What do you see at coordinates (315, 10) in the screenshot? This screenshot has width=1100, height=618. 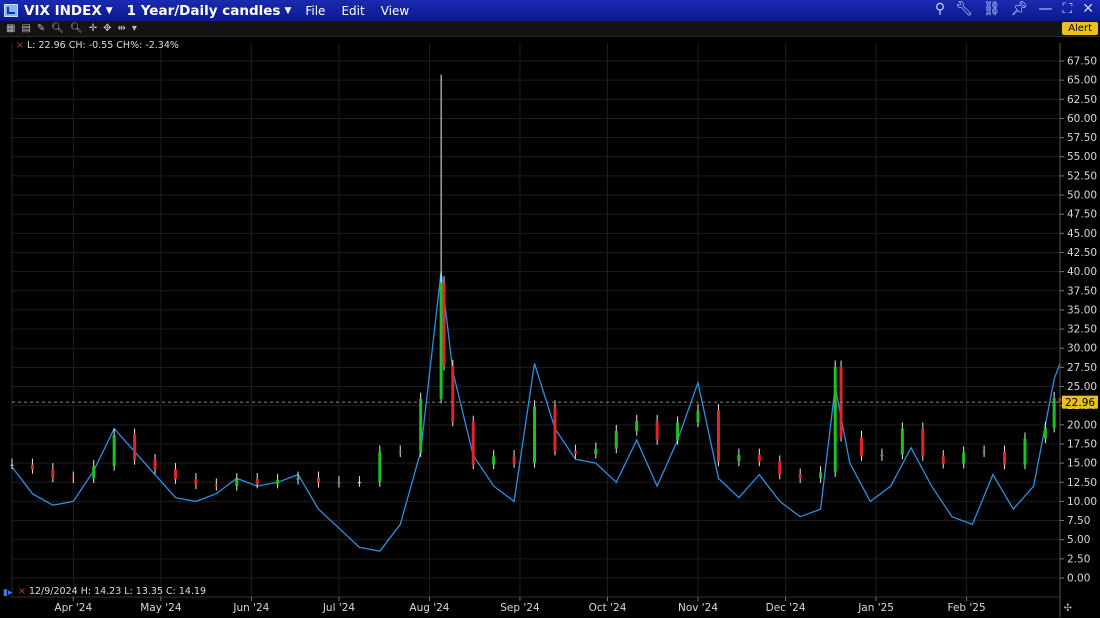 I see `menu-file: File` at bounding box center [315, 10].